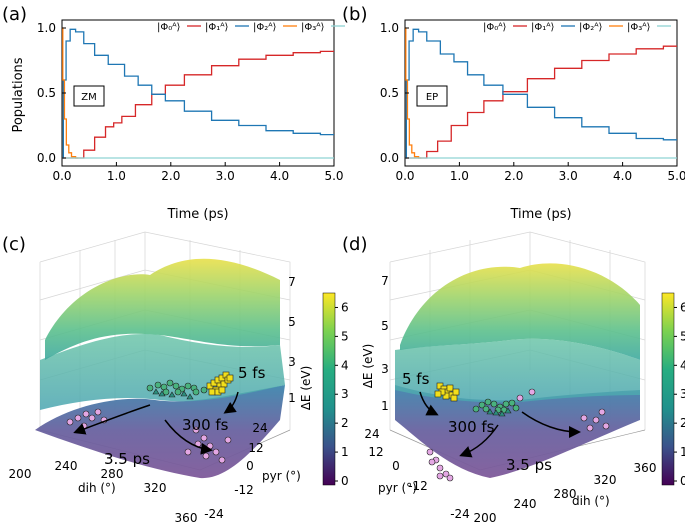 This screenshot has height=528, width=685. What do you see at coordinates (668, 389) in the screenshot?
I see `colorbar-d` at bounding box center [668, 389].